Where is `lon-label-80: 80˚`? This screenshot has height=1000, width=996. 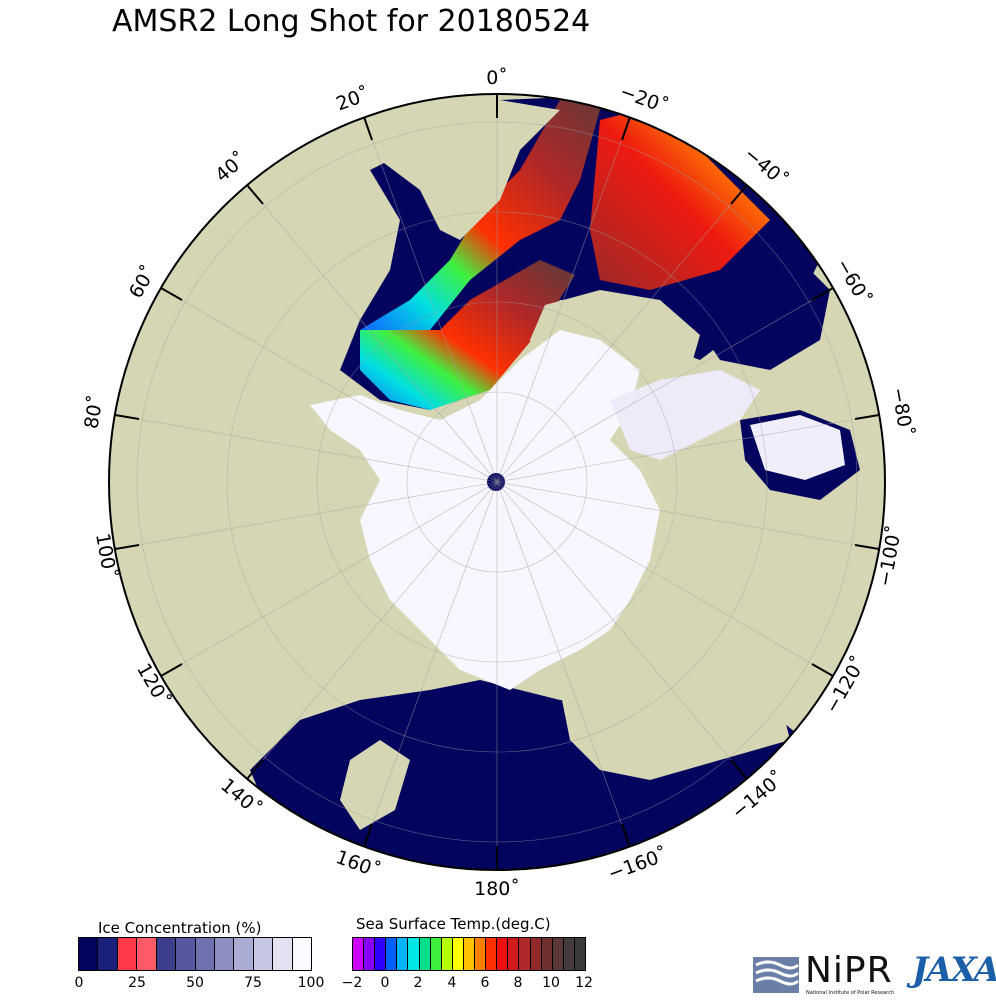
lon-label-80: 80˚ is located at coordinates (94, 411).